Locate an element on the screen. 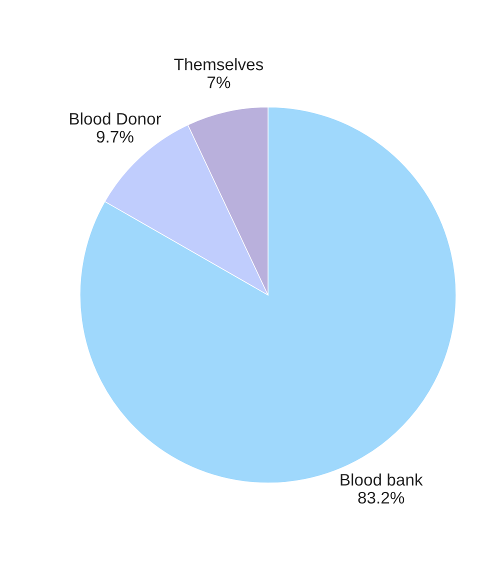  data-label: 7% is located at coordinates (219, 82).